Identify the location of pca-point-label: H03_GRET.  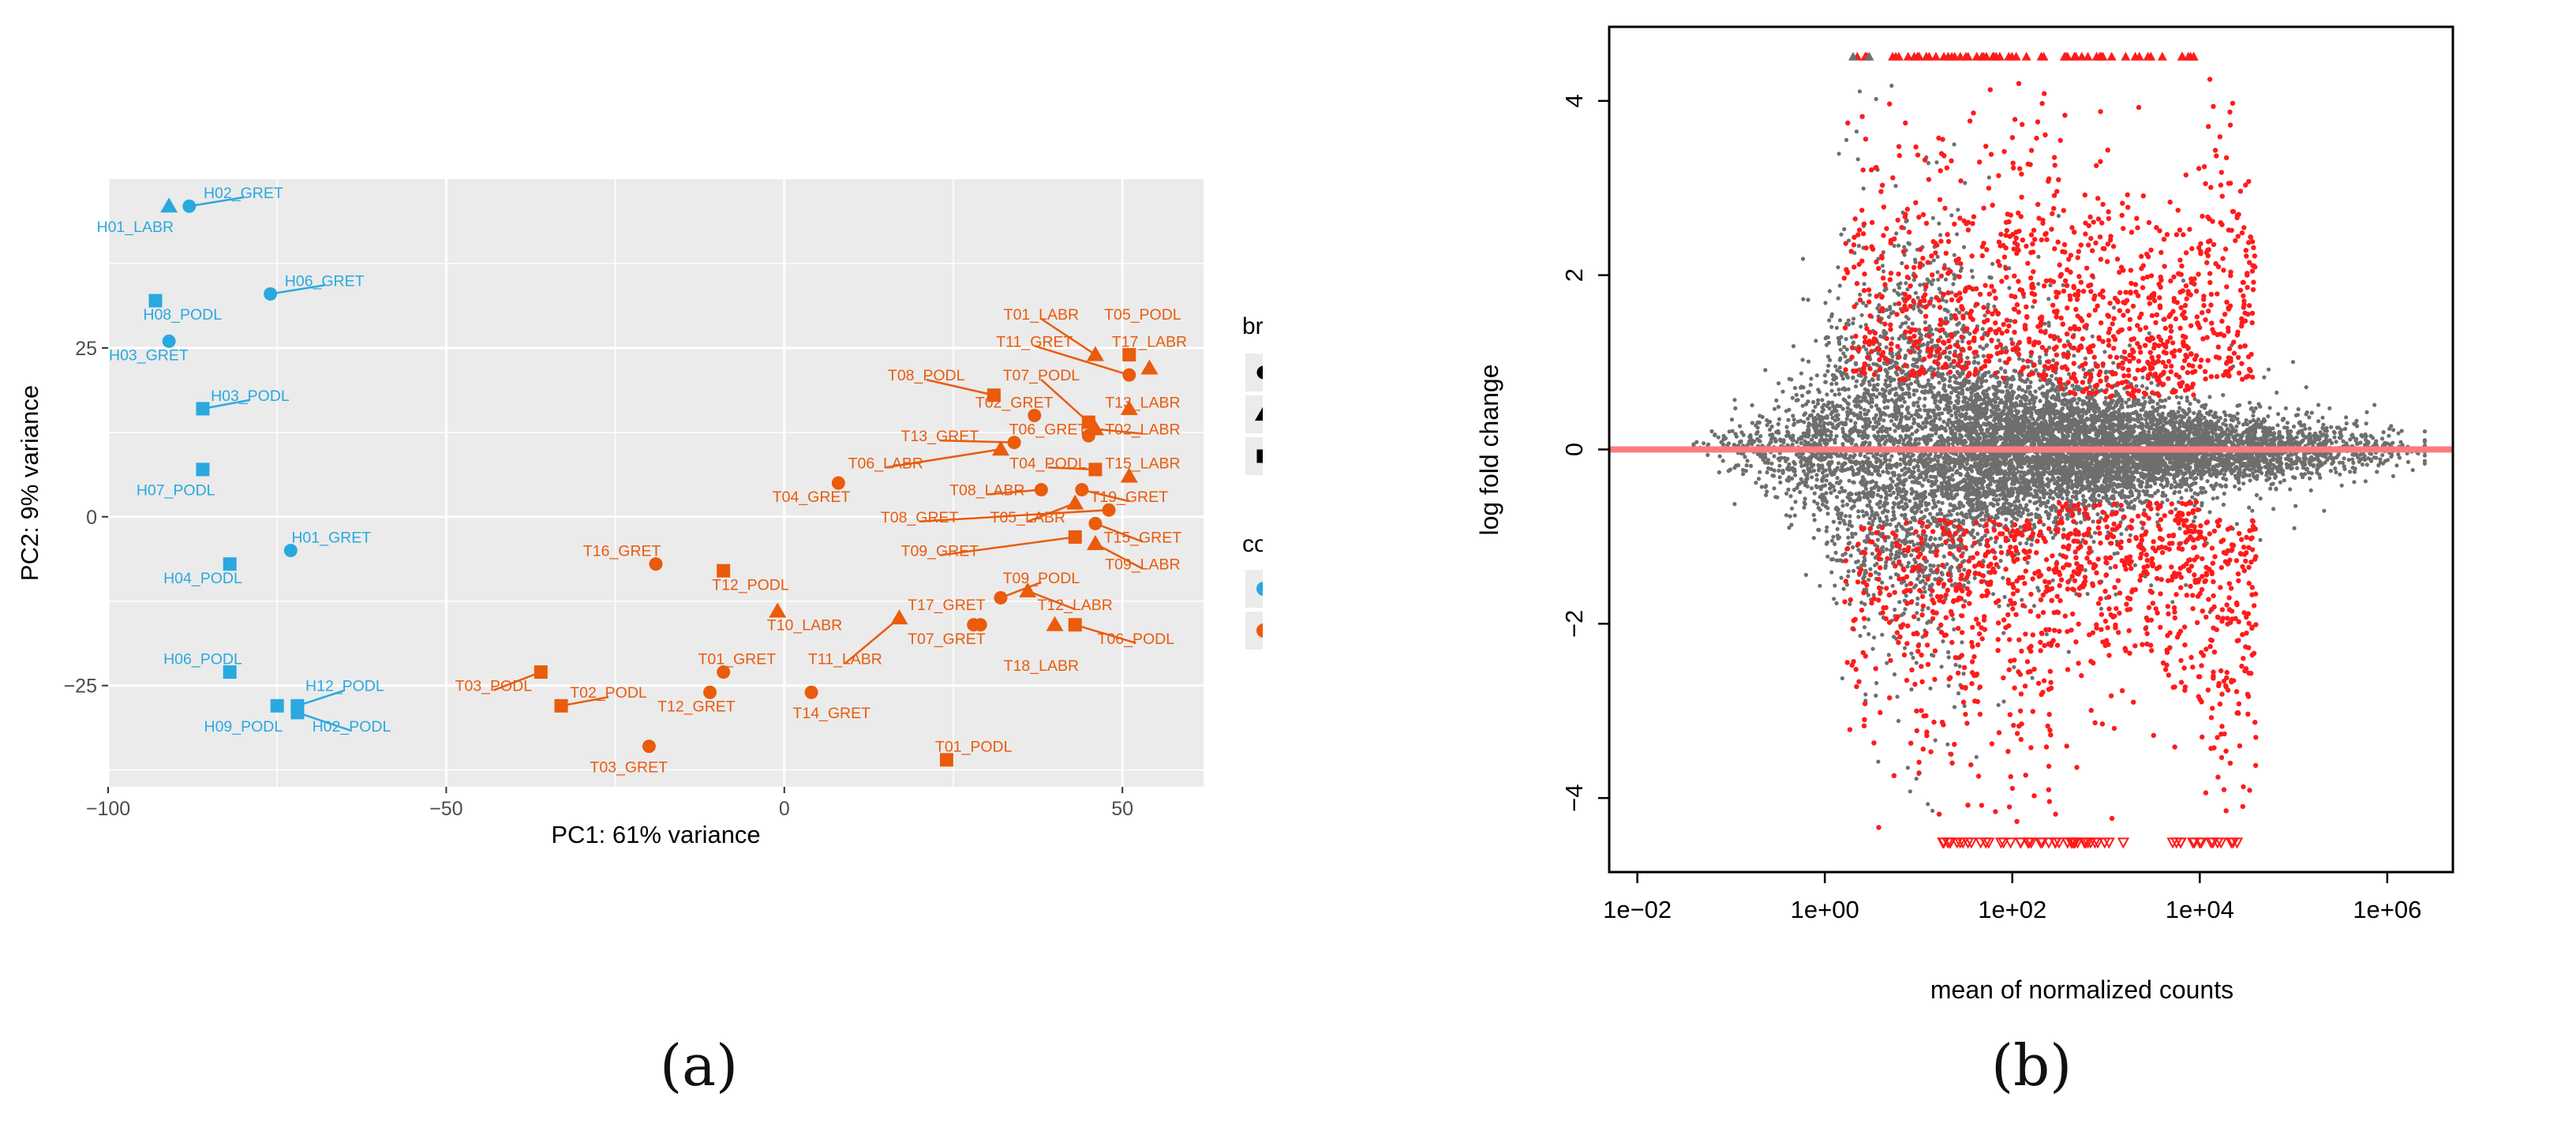
(149, 355).